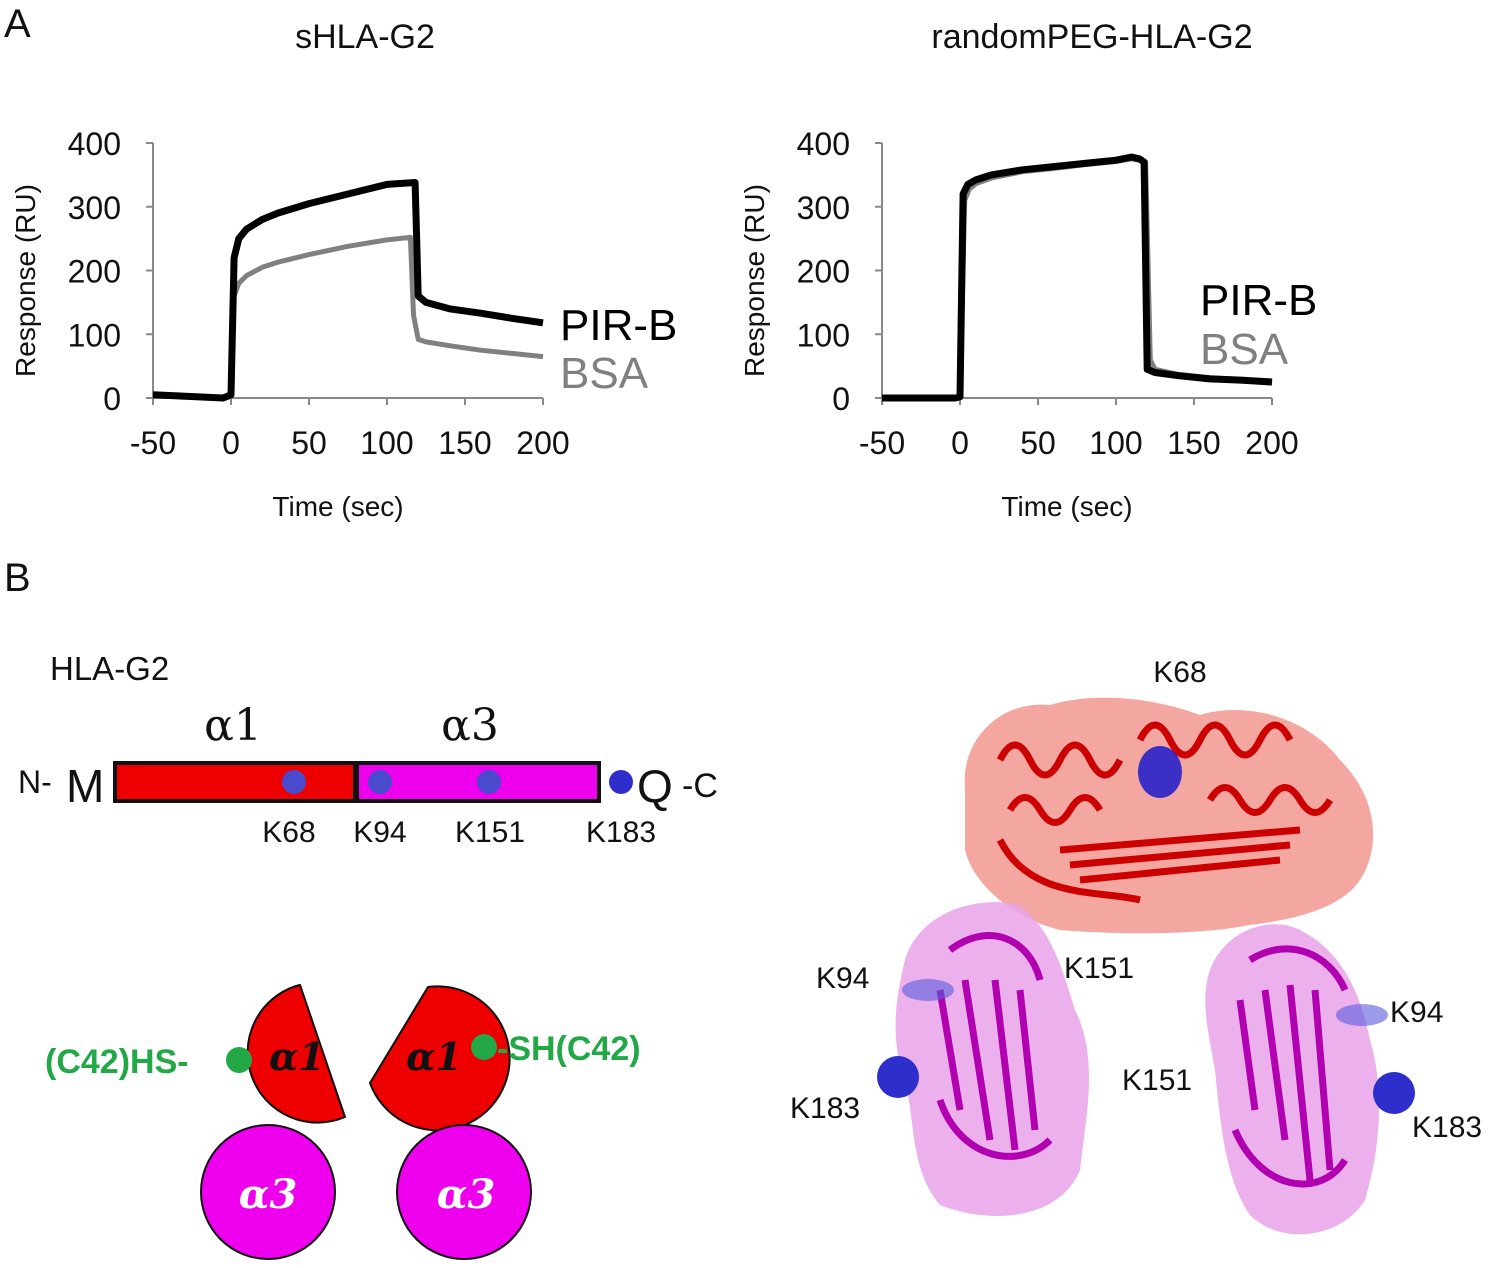 The height and width of the screenshot is (1268, 1500). What do you see at coordinates (825, 1108) in the screenshot?
I see `structure-label-left-k183: K183` at bounding box center [825, 1108].